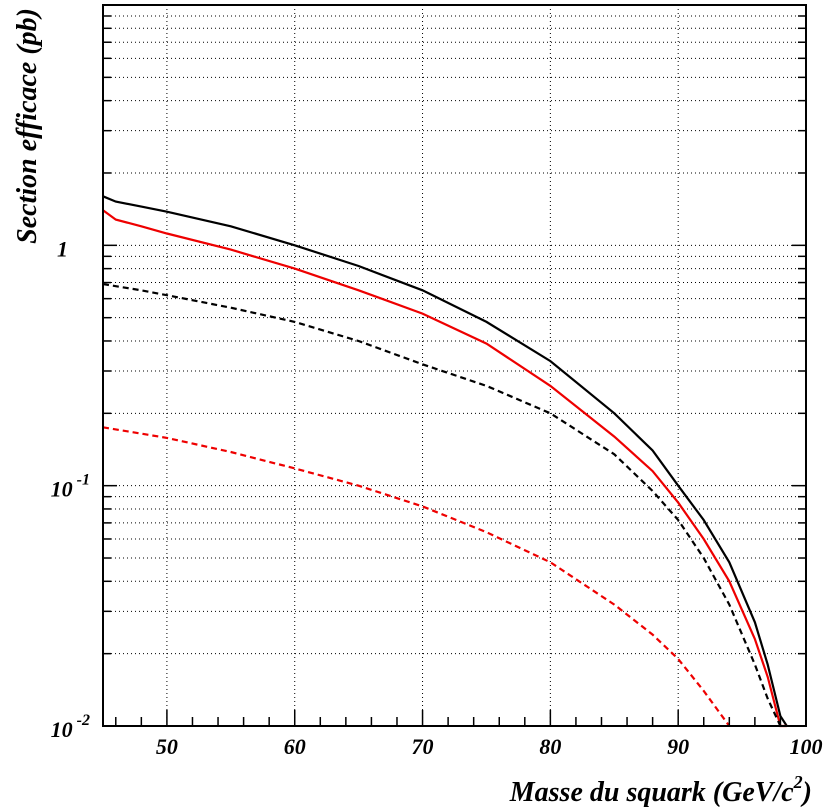 The width and height of the screenshot is (828, 812). I want to click on y-axis-title: Section efficace (pb), so click(27, 126).